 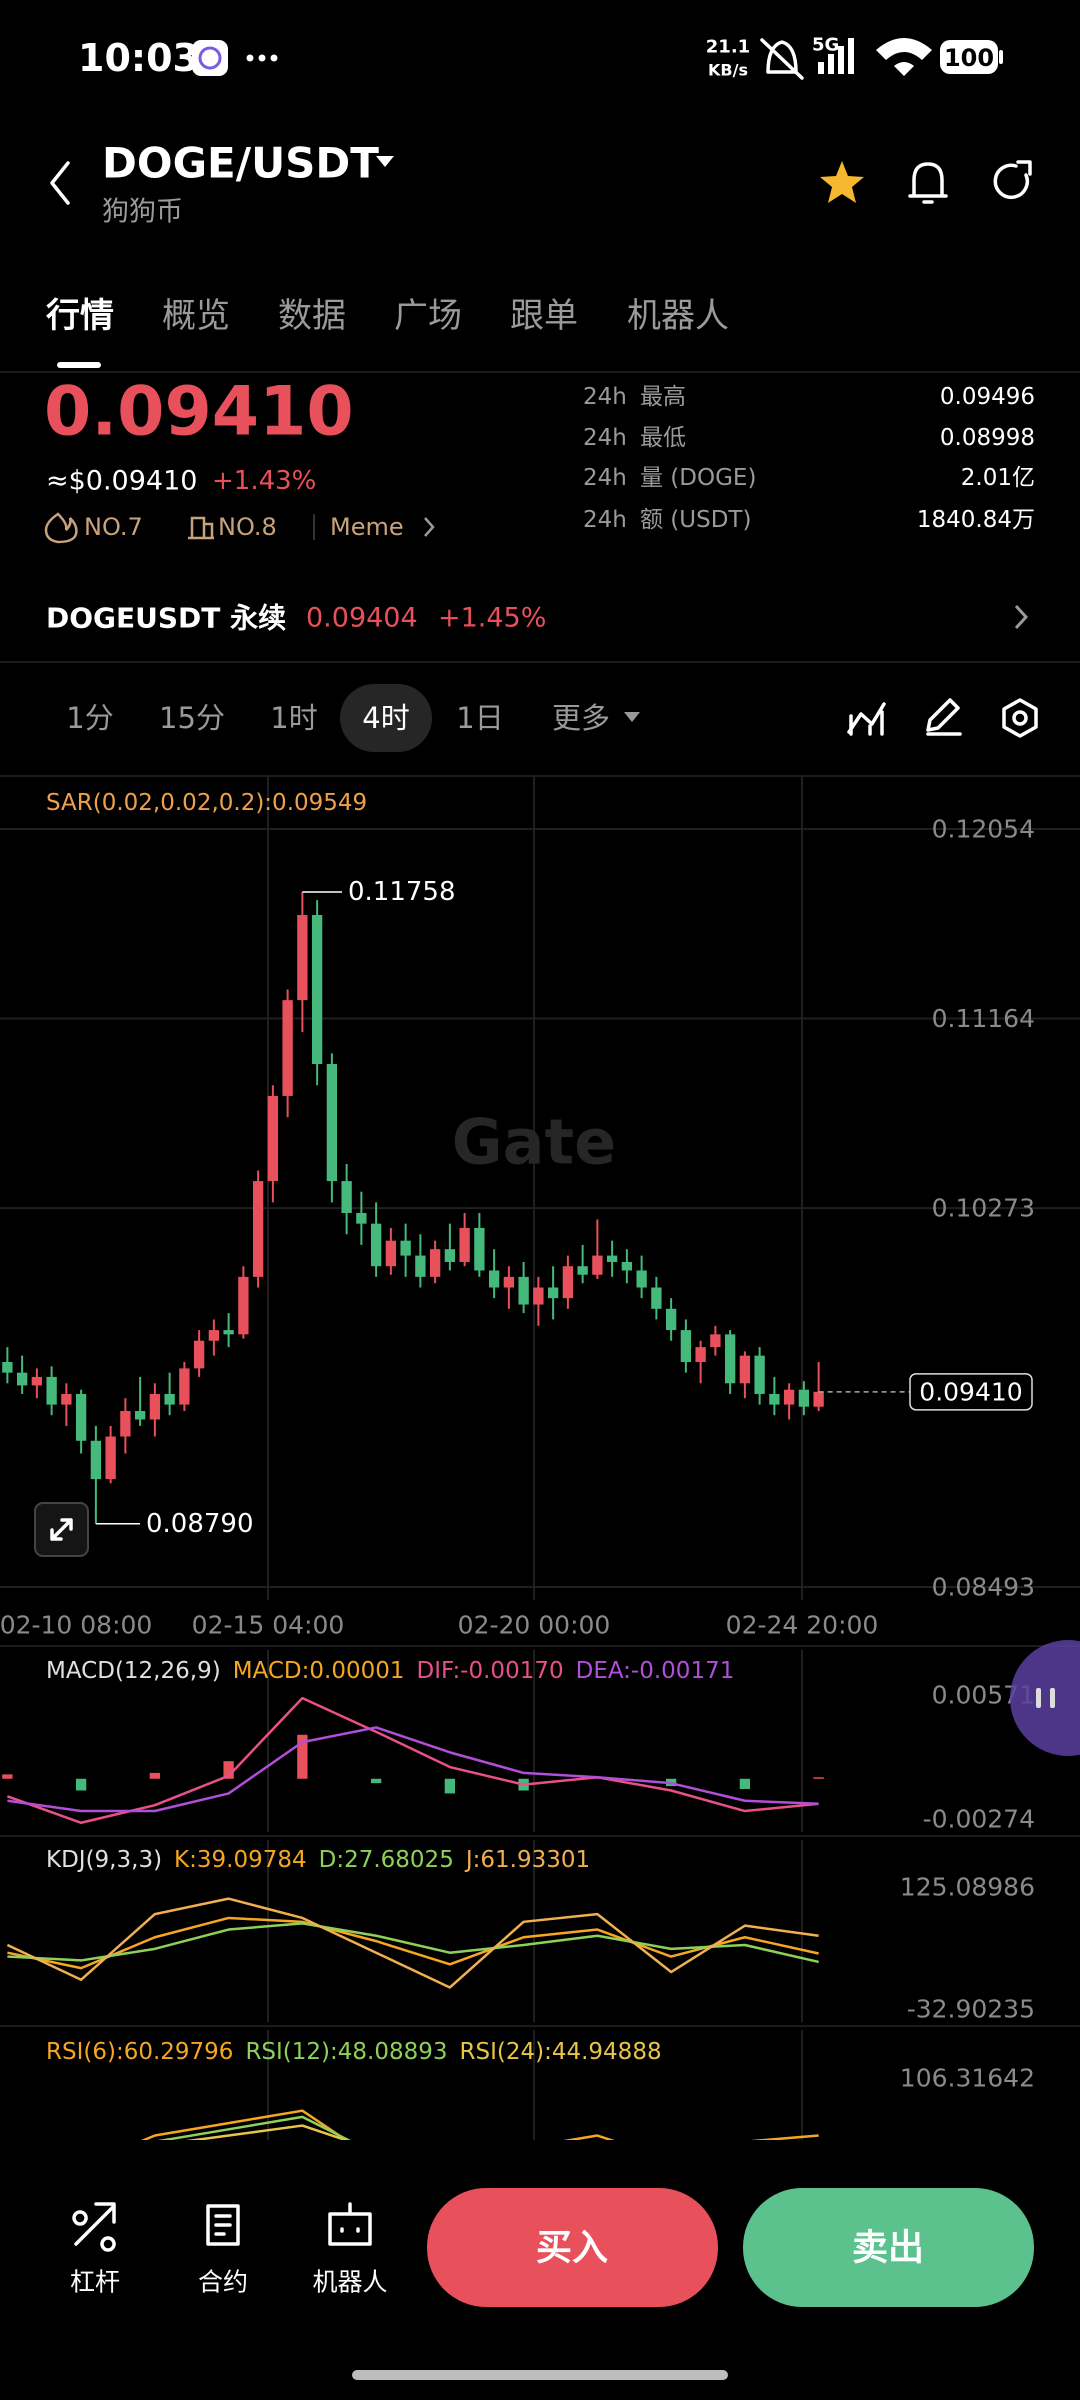 I want to click on draw-button, so click(x=944, y=717).